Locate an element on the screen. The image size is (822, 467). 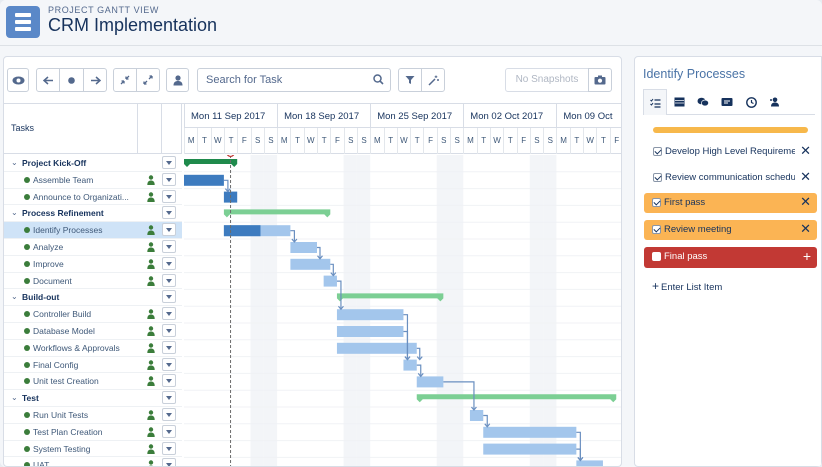
scroll-forward-button is located at coordinates (95, 80).